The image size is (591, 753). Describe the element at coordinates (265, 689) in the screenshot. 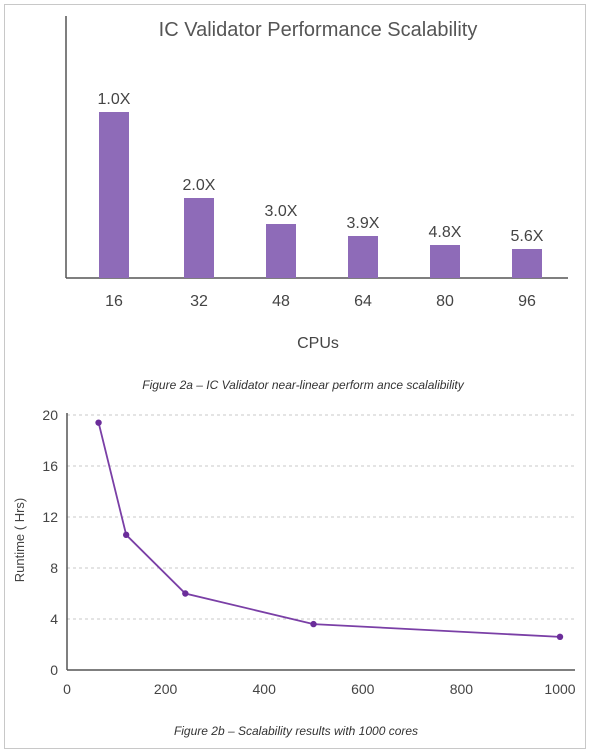

I see `line-x-tick-label: 400` at that location.